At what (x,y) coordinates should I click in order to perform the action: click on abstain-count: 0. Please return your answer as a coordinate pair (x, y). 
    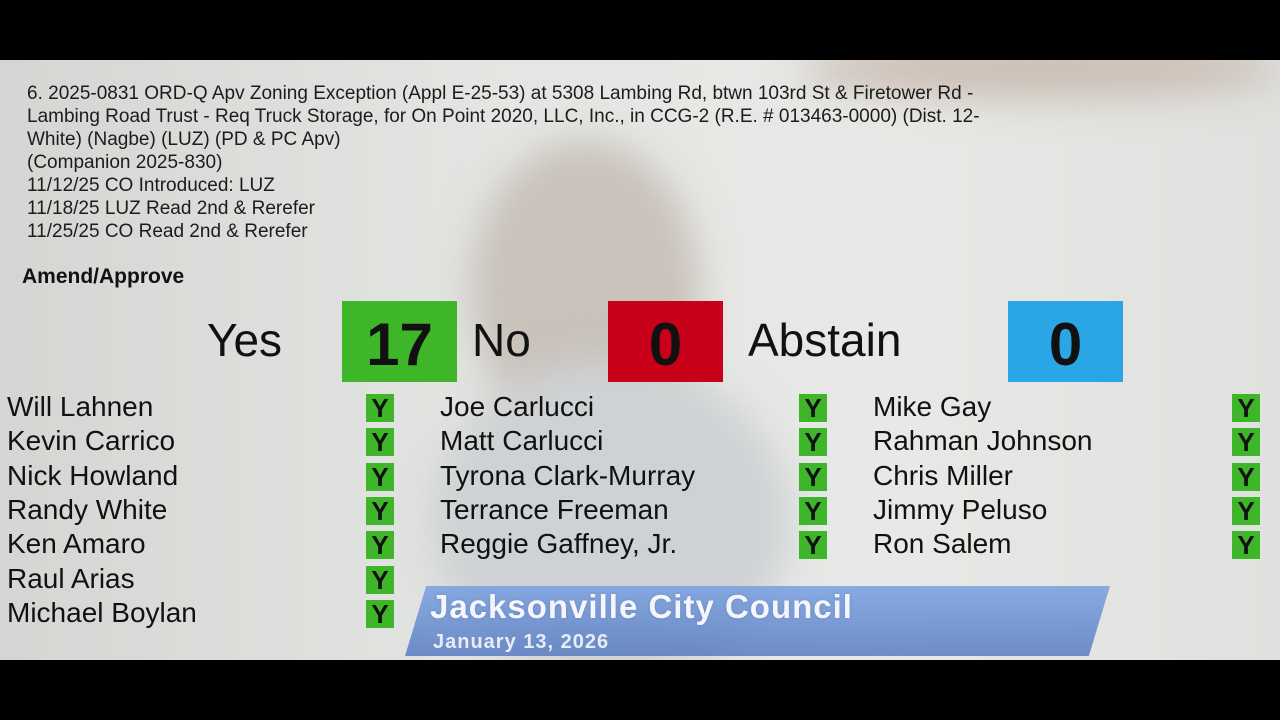
    Looking at the image, I should click on (1065, 341).